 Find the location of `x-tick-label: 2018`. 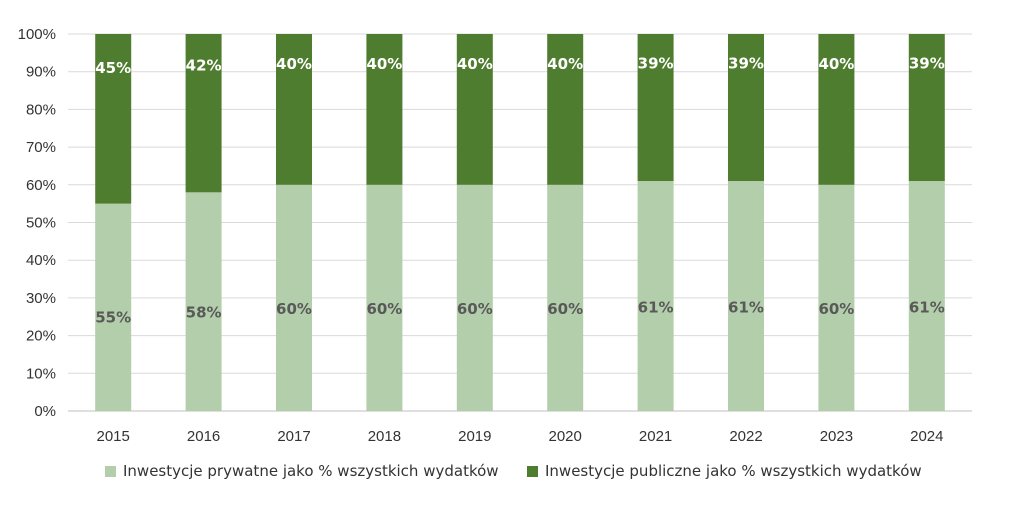

x-tick-label: 2018 is located at coordinates (384, 436).